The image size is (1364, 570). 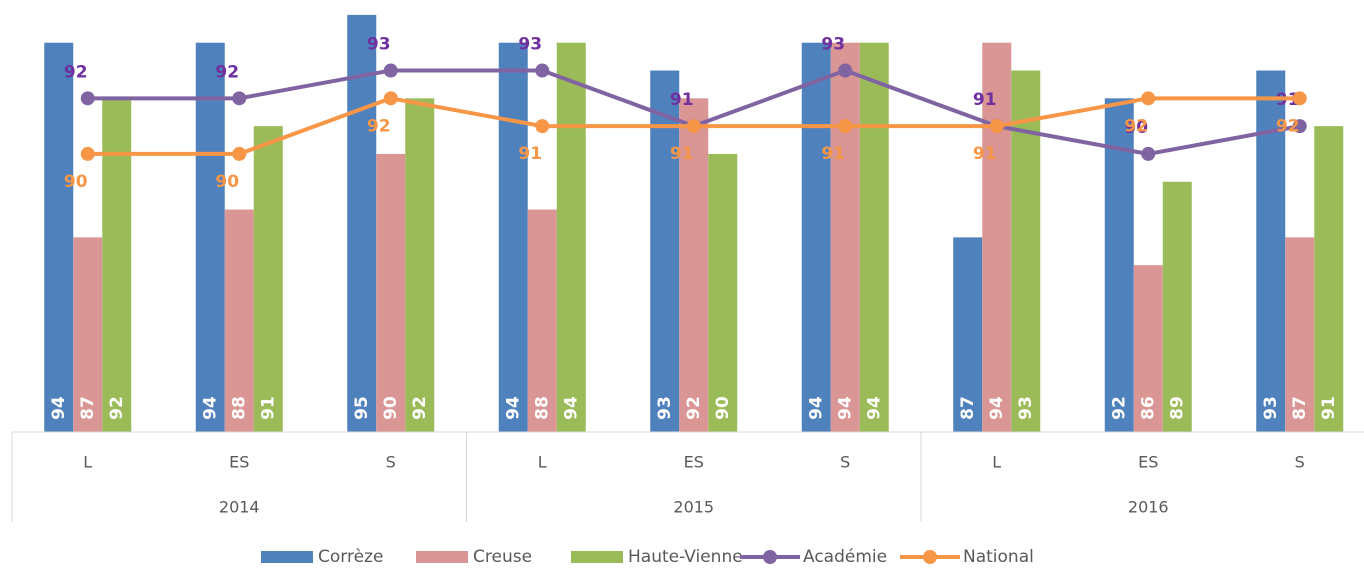 I want to click on legend-label: Creuse, so click(x=502, y=557).